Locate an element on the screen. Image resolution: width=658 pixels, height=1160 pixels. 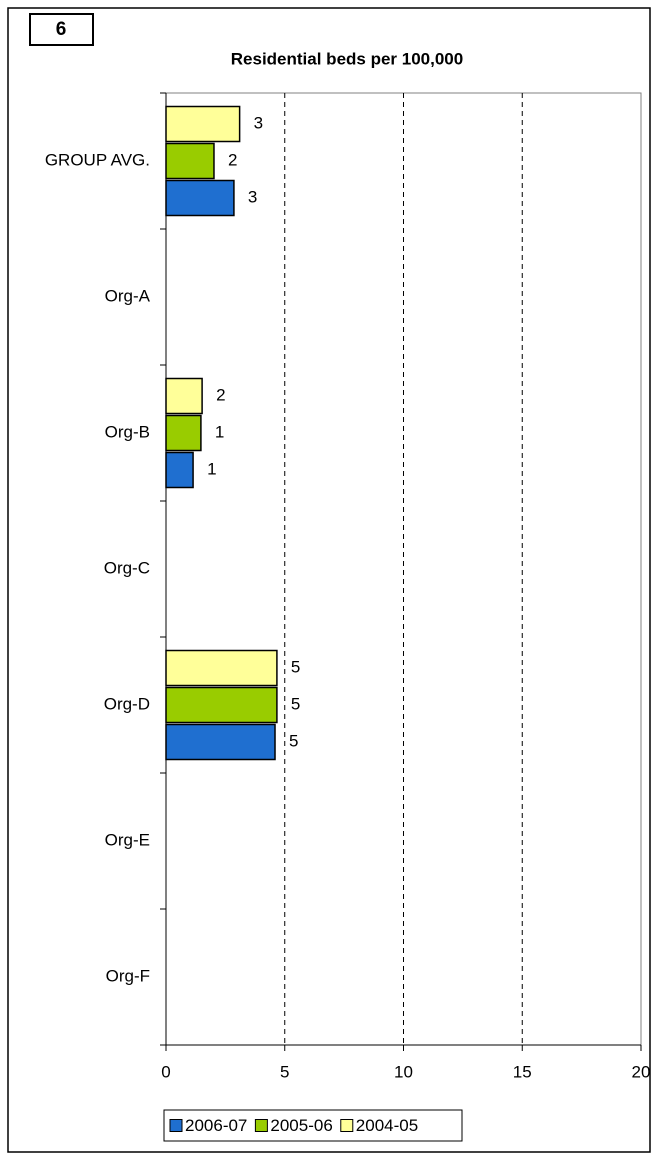
x-tick-label: 15 is located at coordinates (522, 1071).